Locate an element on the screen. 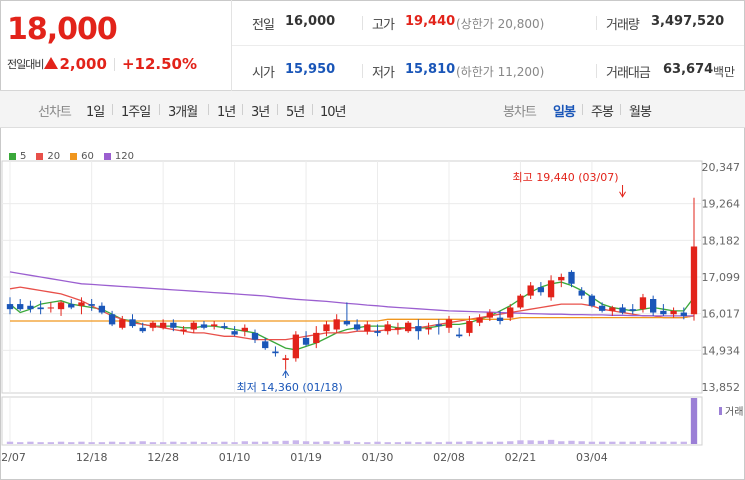 This screenshot has height=480, width=745. ma-legend: 5 20 60 120 is located at coordinates (76, 156).